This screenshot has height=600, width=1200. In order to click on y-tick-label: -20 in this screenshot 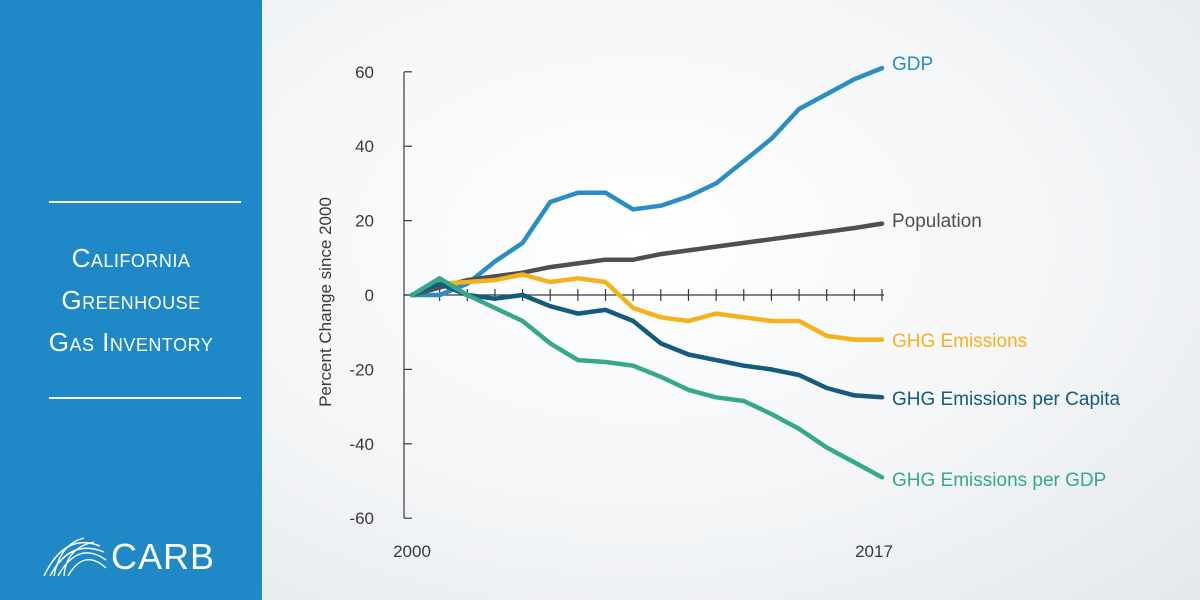, I will do `click(361, 369)`.